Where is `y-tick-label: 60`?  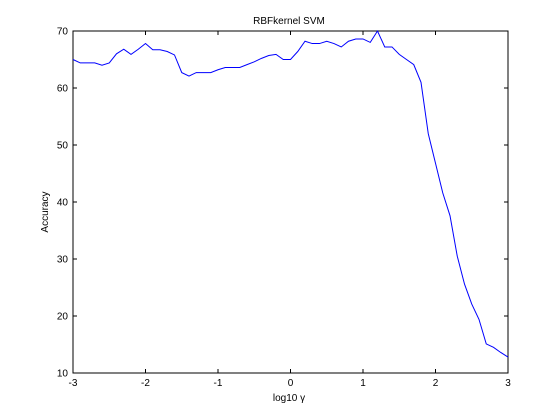 y-tick-label: 60 is located at coordinates (63, 89).